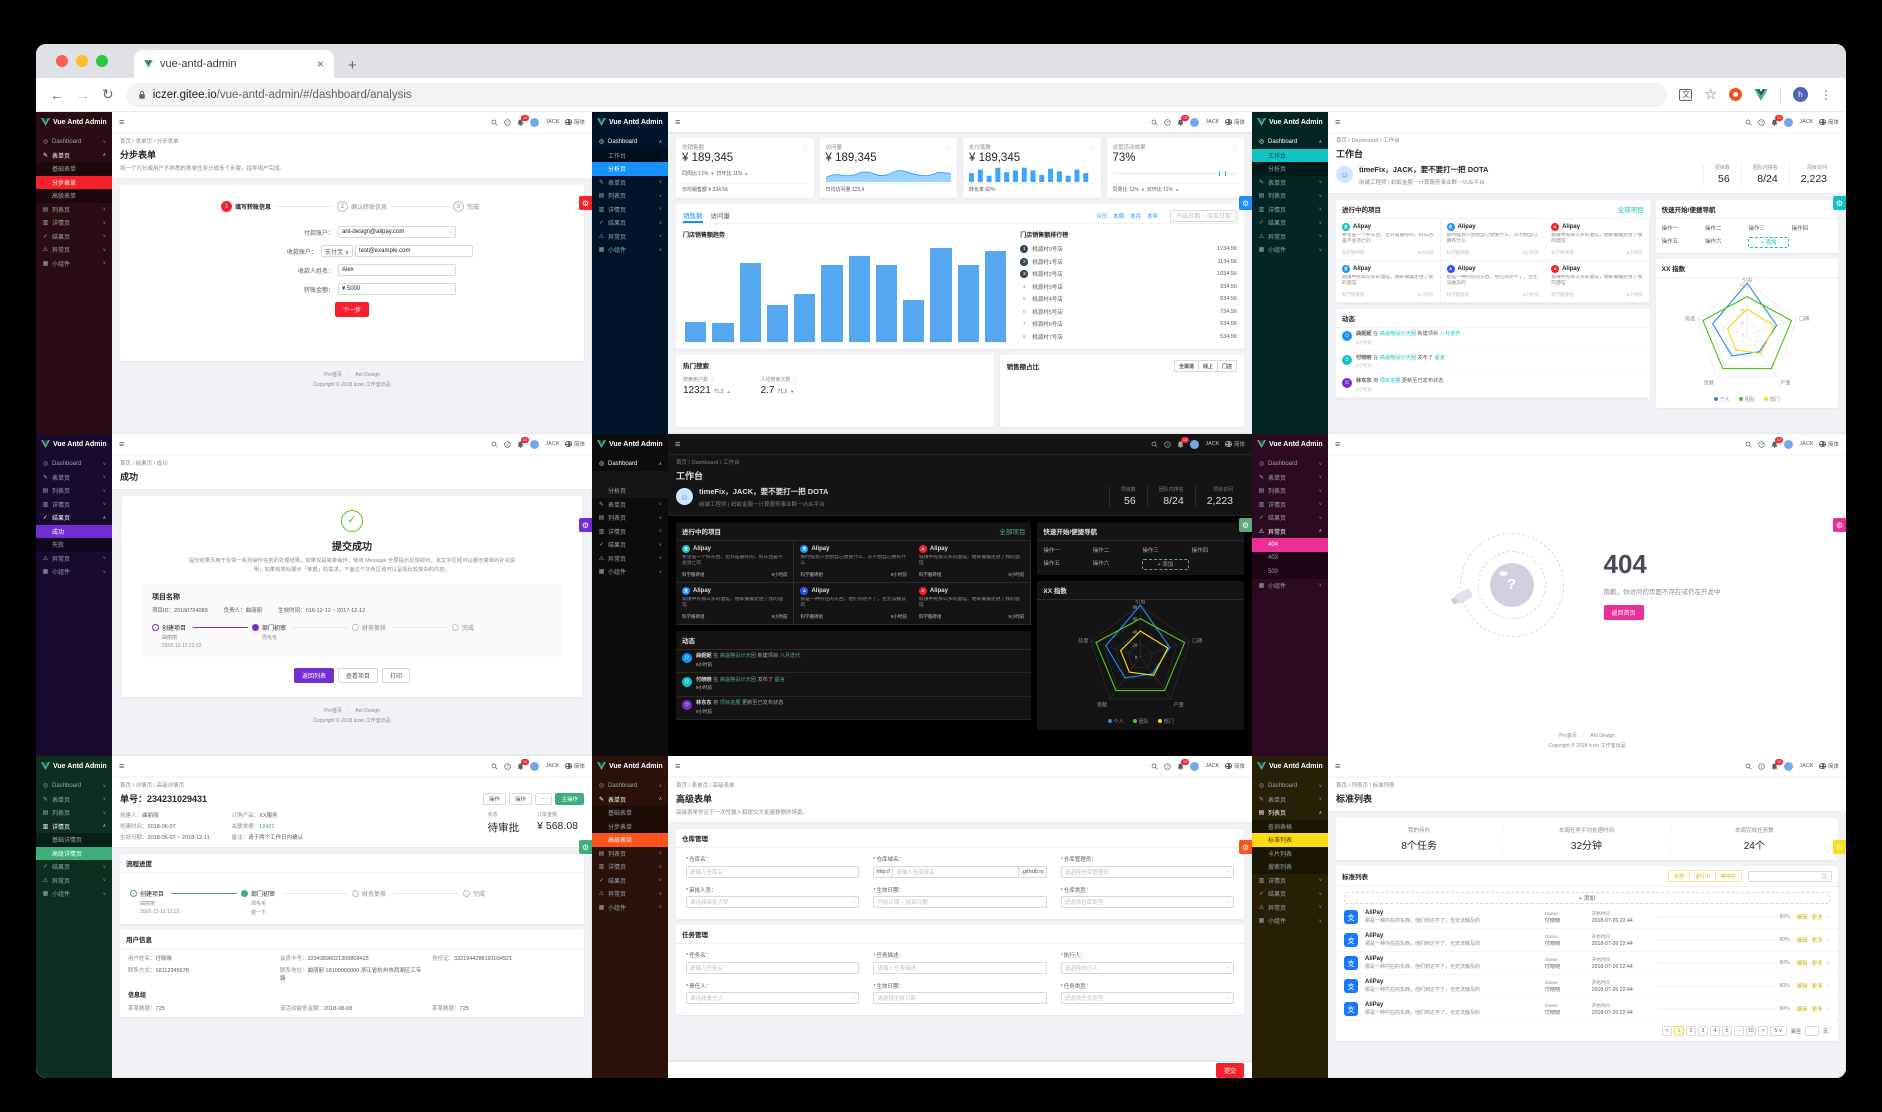 This screenshot has height=1112, width=1882. I want to click on account-type-select: 支付宝 ∨, so click(337, 251).